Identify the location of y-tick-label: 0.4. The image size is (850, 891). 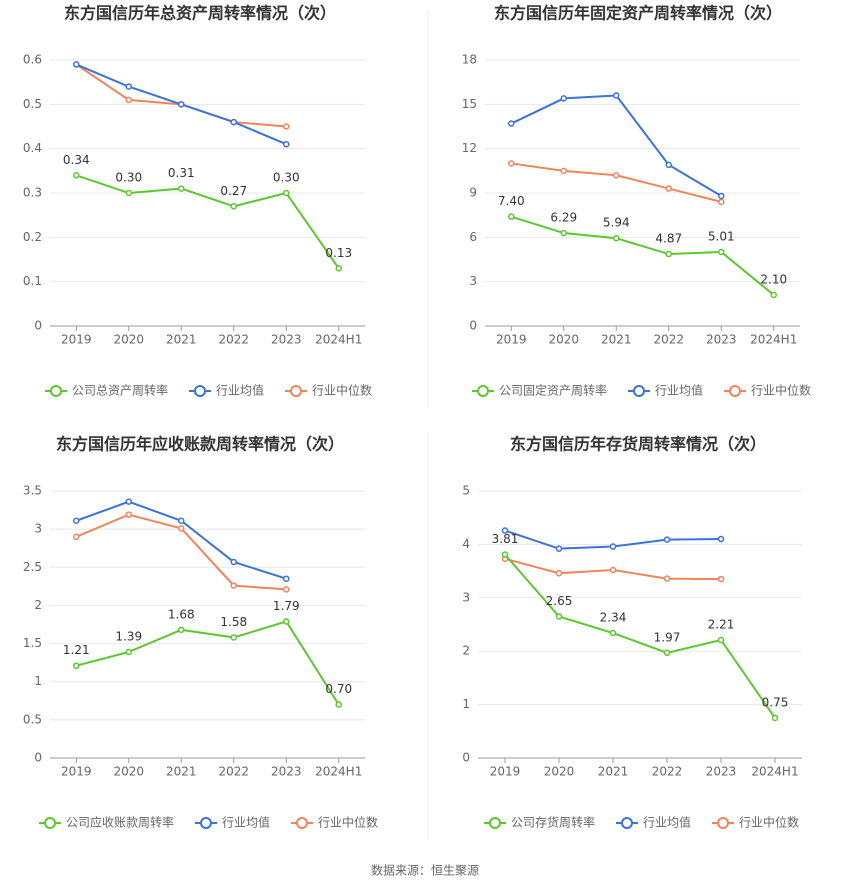
(32, 148).